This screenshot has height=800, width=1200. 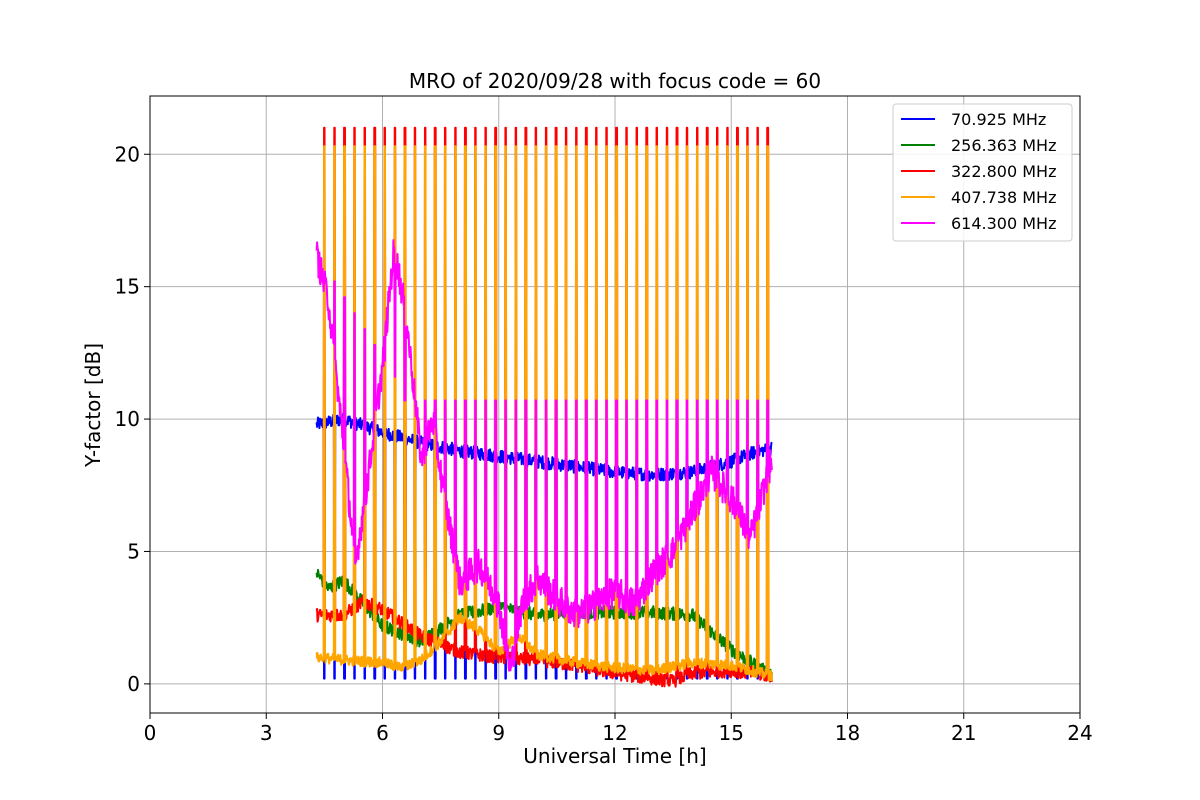 I want to click on y-tick-label: 15, so click(x=127, y=287).